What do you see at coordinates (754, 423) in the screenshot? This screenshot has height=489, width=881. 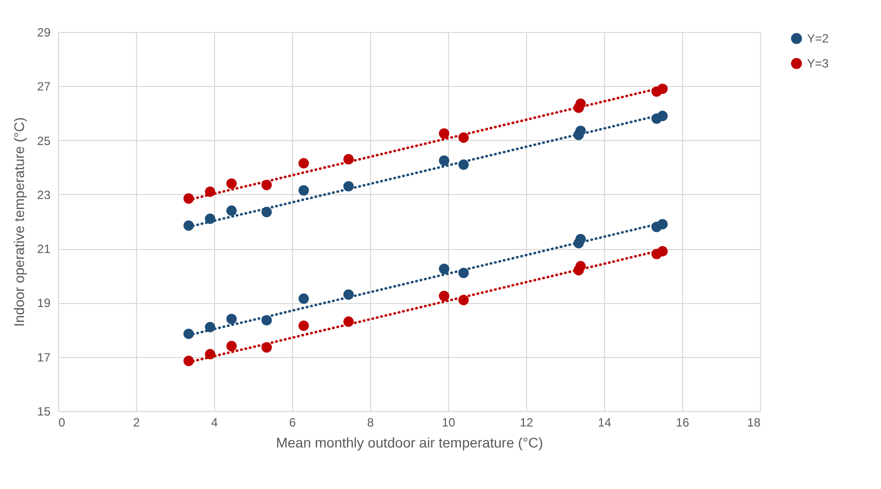 I see `x-tick-label: 18` at bounding box center [754, 423].